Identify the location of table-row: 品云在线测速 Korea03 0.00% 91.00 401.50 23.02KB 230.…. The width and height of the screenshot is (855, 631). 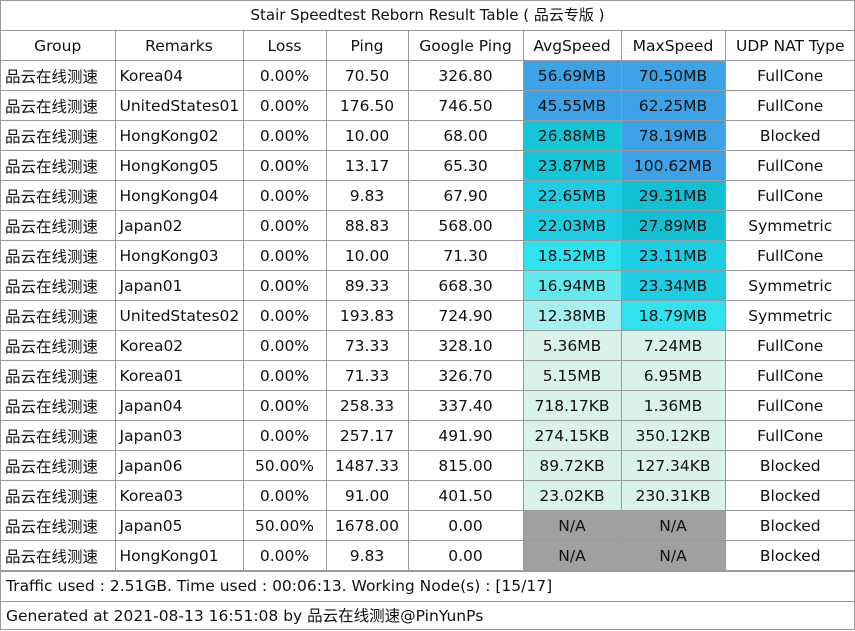
(428, 495).